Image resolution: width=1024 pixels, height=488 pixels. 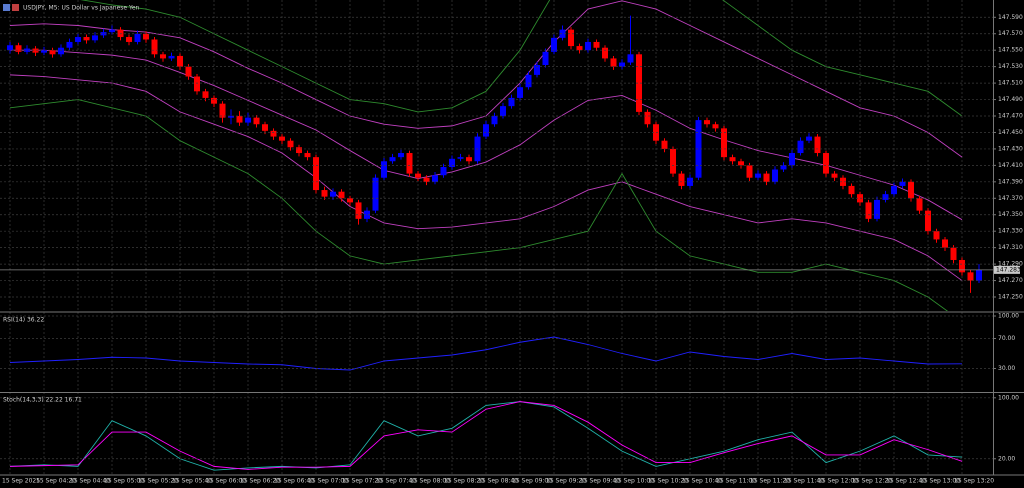 What do you see at coordinates (1010, 198) in the screenshot?
I see `y-tick-label: 147.370` at bounding box center [1010, 198].